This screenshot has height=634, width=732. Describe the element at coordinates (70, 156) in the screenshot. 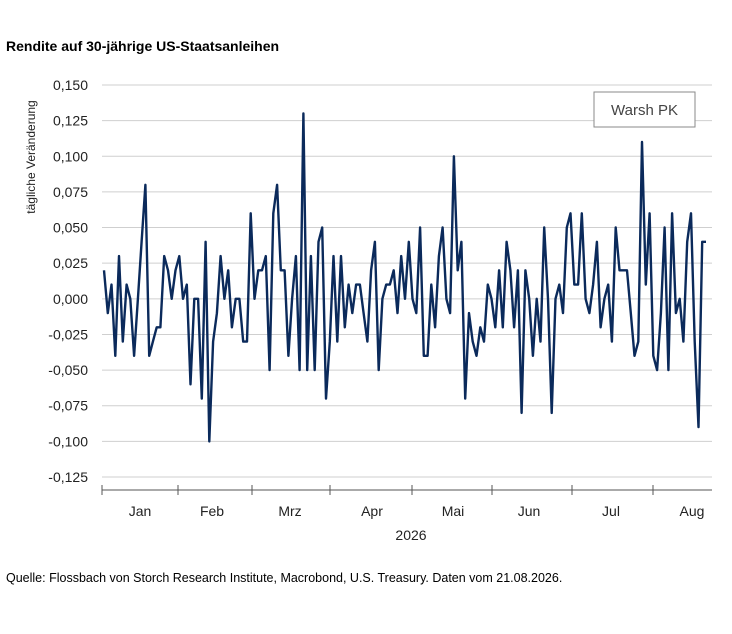

I see `y-tick-label: 0,100` at that location.